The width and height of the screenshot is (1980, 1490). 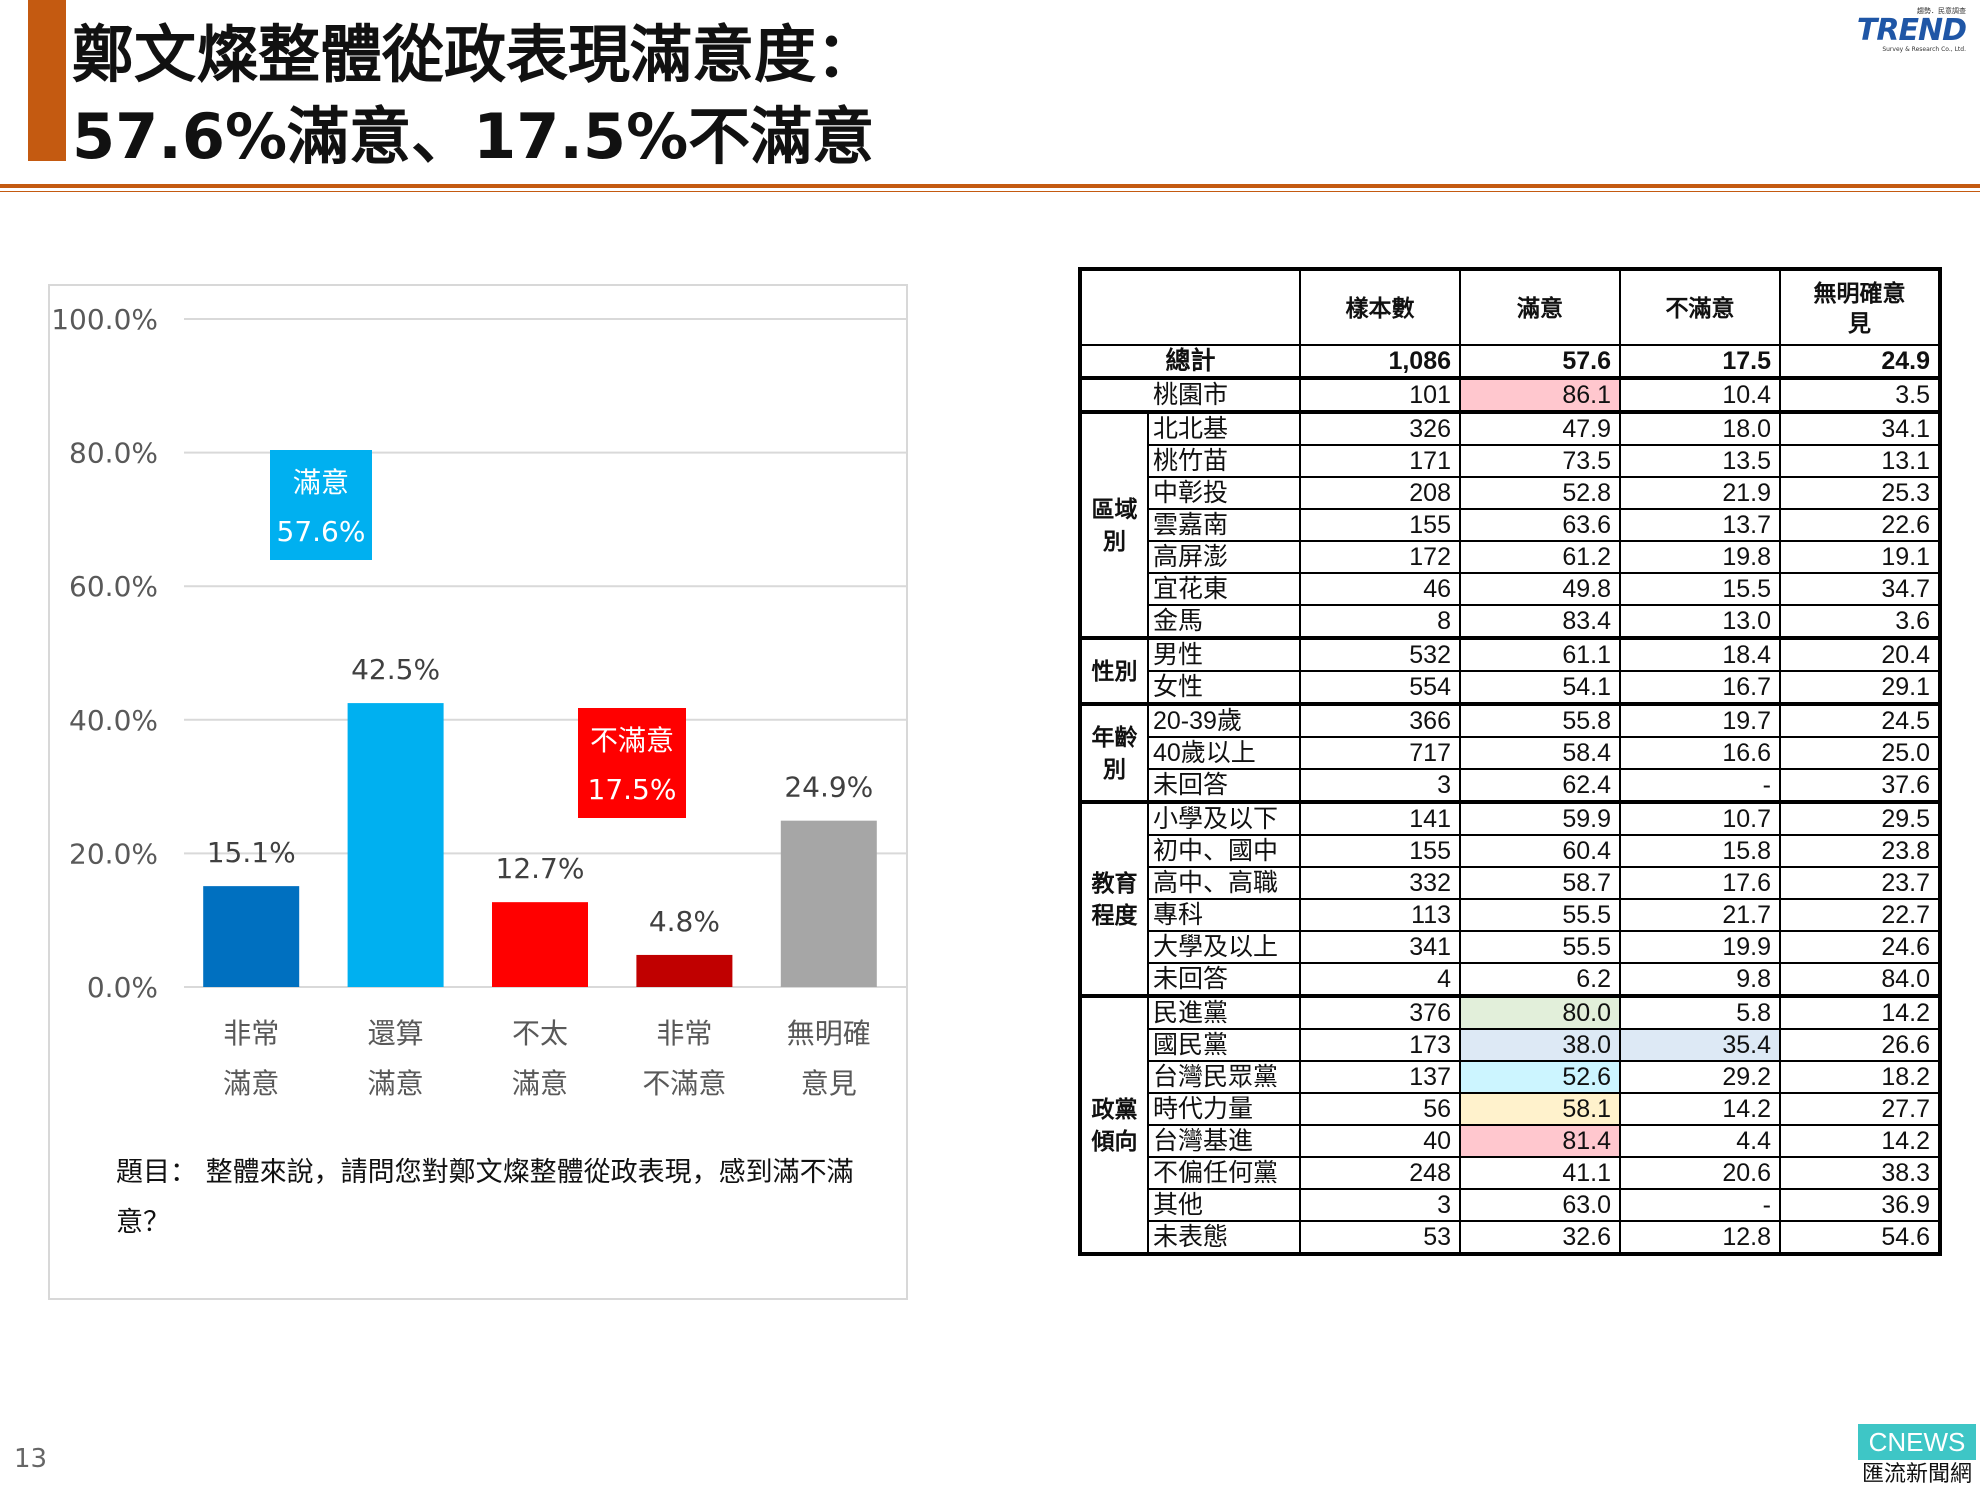 What do you see at coordinates (1380, 1141) in the screenshot?
I see `table-cell: 40` at bounding box center [1380, 1141].